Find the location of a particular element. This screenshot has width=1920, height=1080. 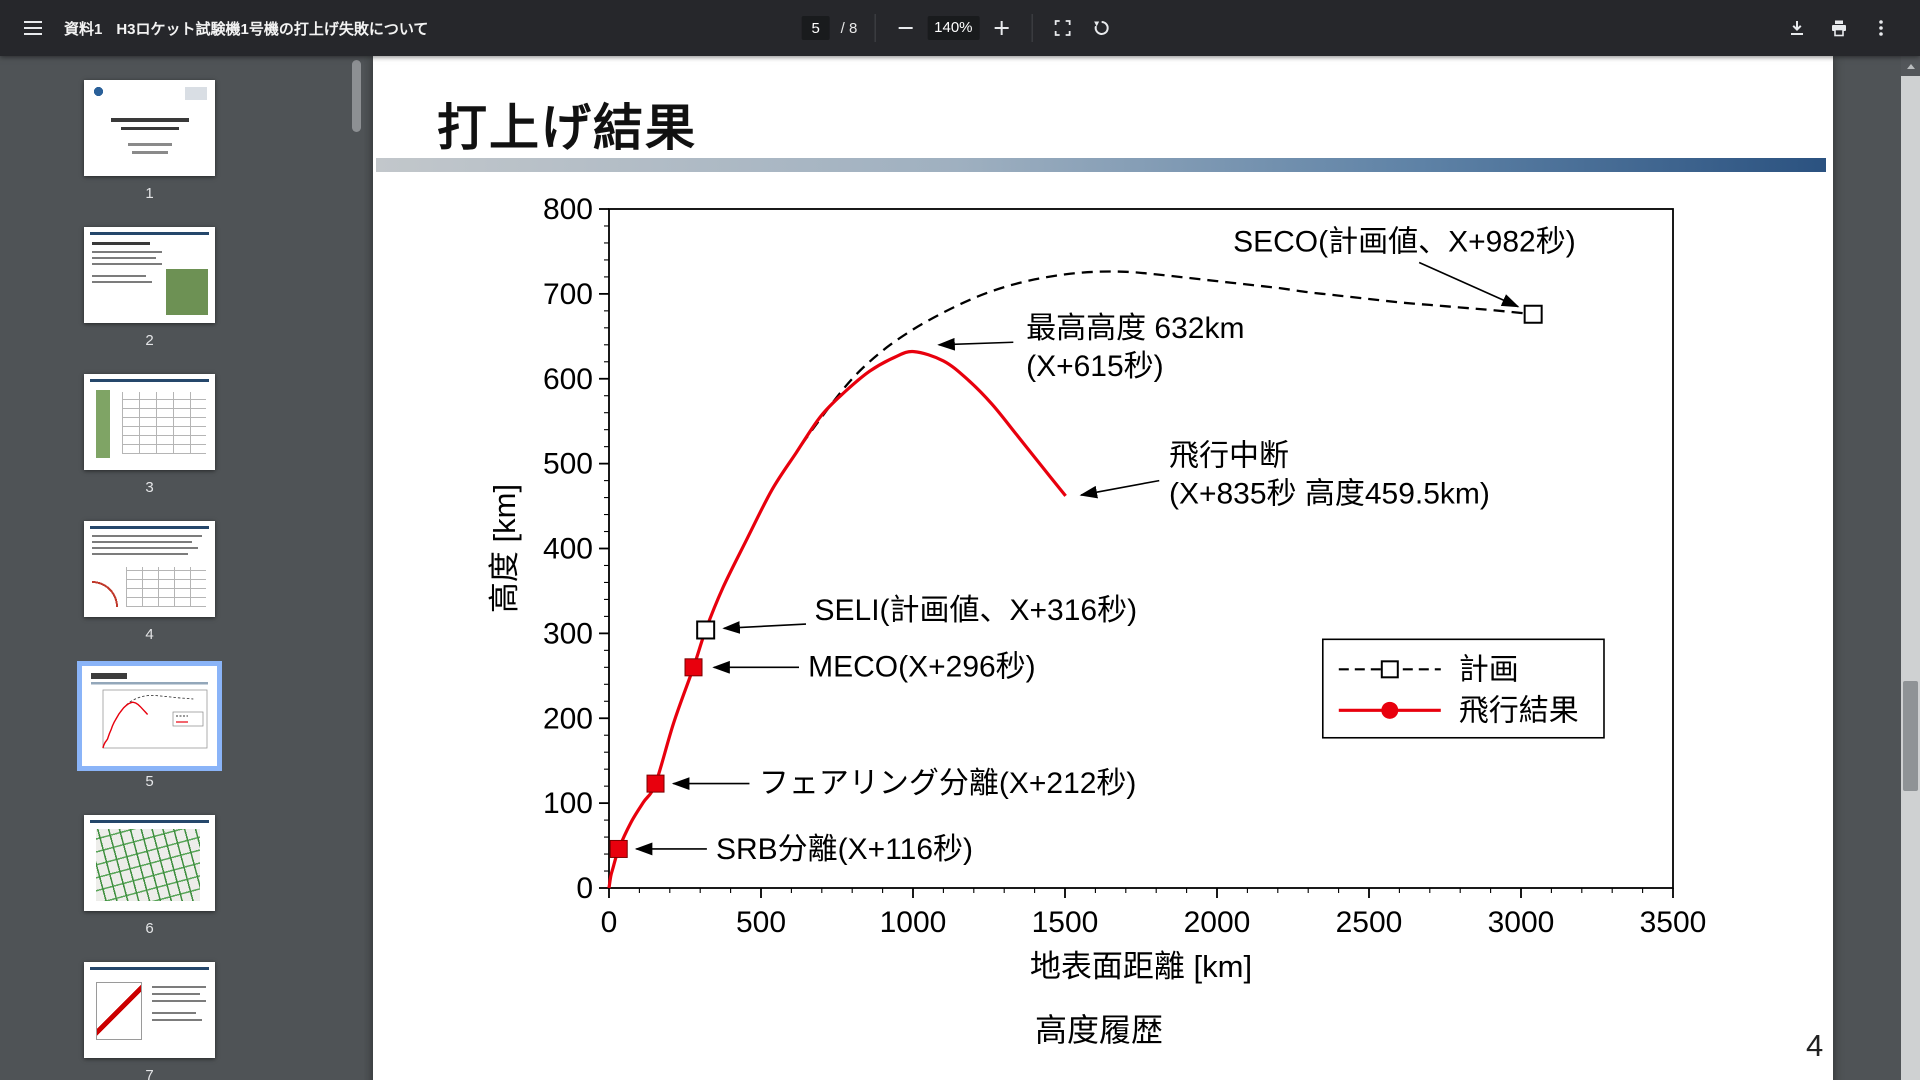

pdf-toolbar: 資料1 H3ロケット試験機1号機の打上げ失敗について / 8 140% is located at coordinates (960, 28).